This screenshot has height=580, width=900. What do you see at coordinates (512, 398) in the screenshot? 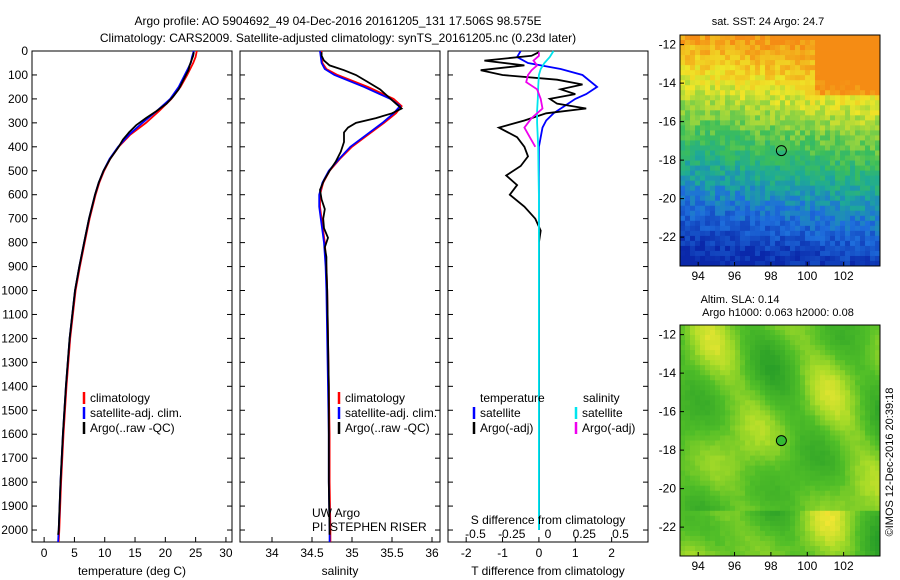
I see `legend-title-temperature: temperature` at bounding box center [512, 398].